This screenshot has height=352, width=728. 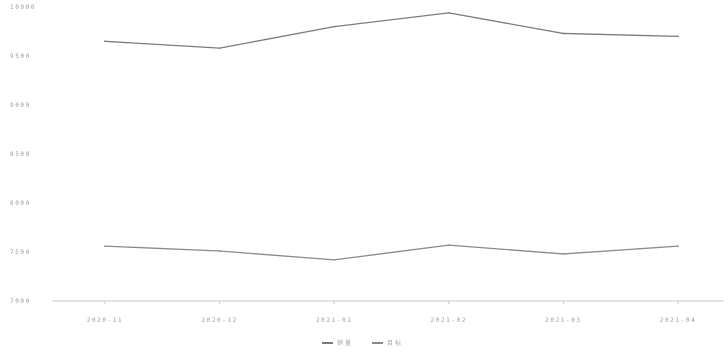 I want to click on y-tick-label-1: 9500, so click(x=20, y=56).